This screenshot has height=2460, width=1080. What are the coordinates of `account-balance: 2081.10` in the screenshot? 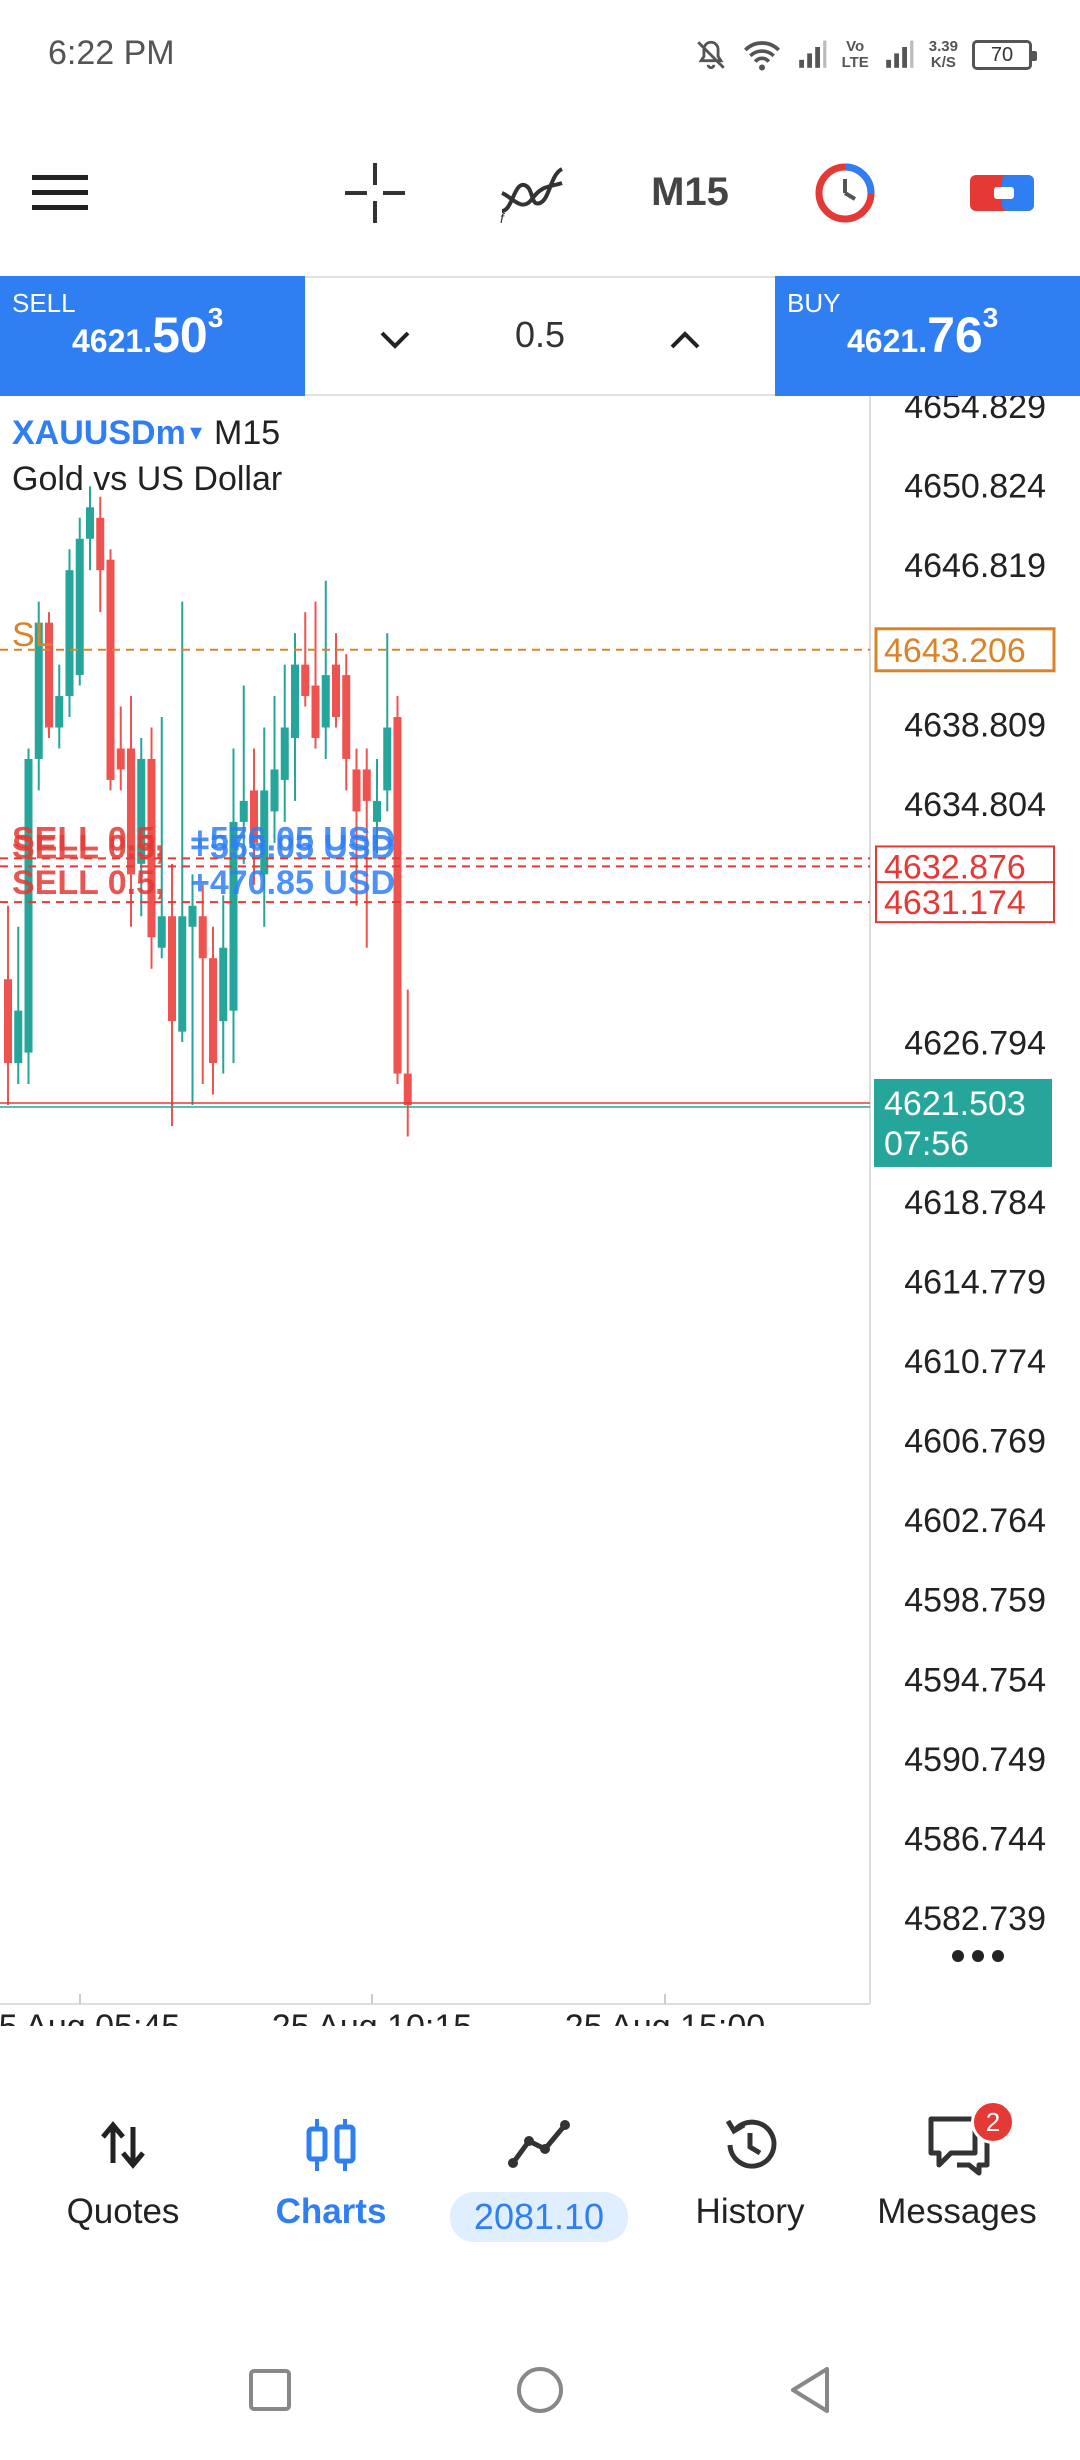 It's located at (539, 2217).